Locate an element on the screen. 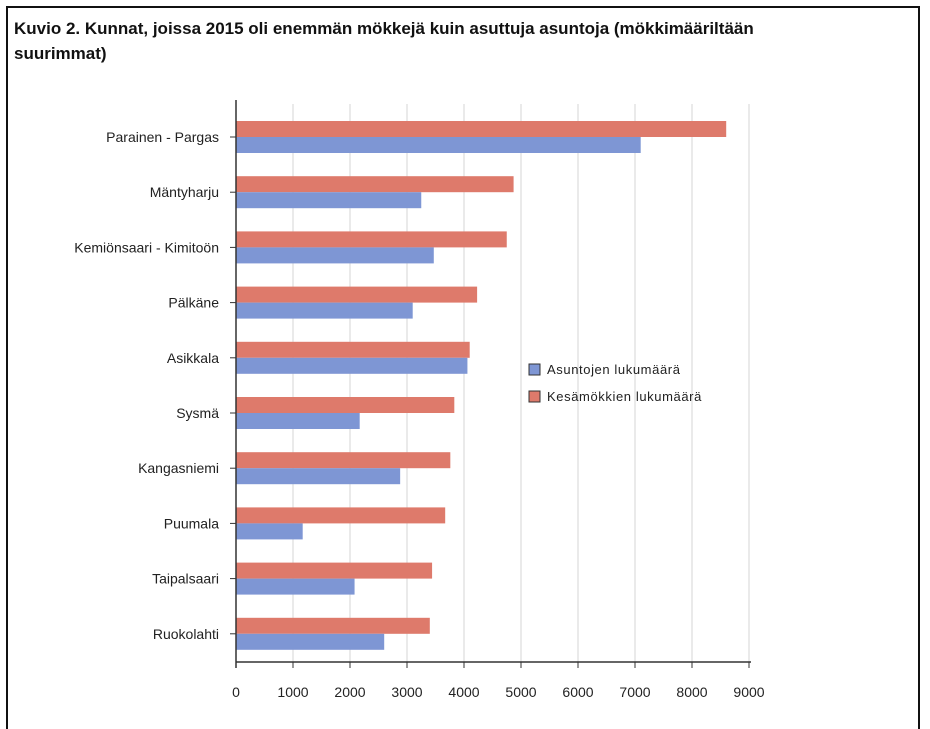 This screenshot has height=729, width=930. legend: Asuntojen lukumäärä Kesämökkien lukumäärä is located at coordinates (615, 383).